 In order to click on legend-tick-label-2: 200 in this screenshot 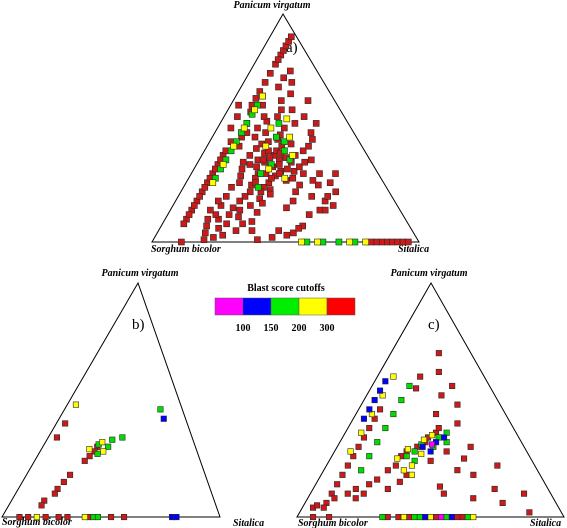, I will do `click(299, 328)`.